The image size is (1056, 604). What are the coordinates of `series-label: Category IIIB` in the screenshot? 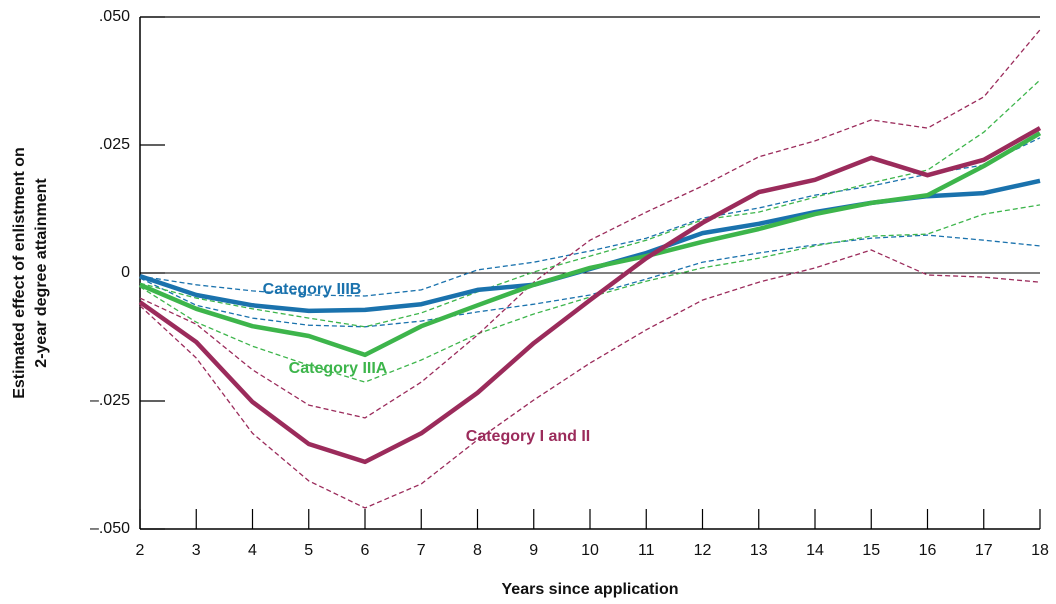 It's located at (312, 289).